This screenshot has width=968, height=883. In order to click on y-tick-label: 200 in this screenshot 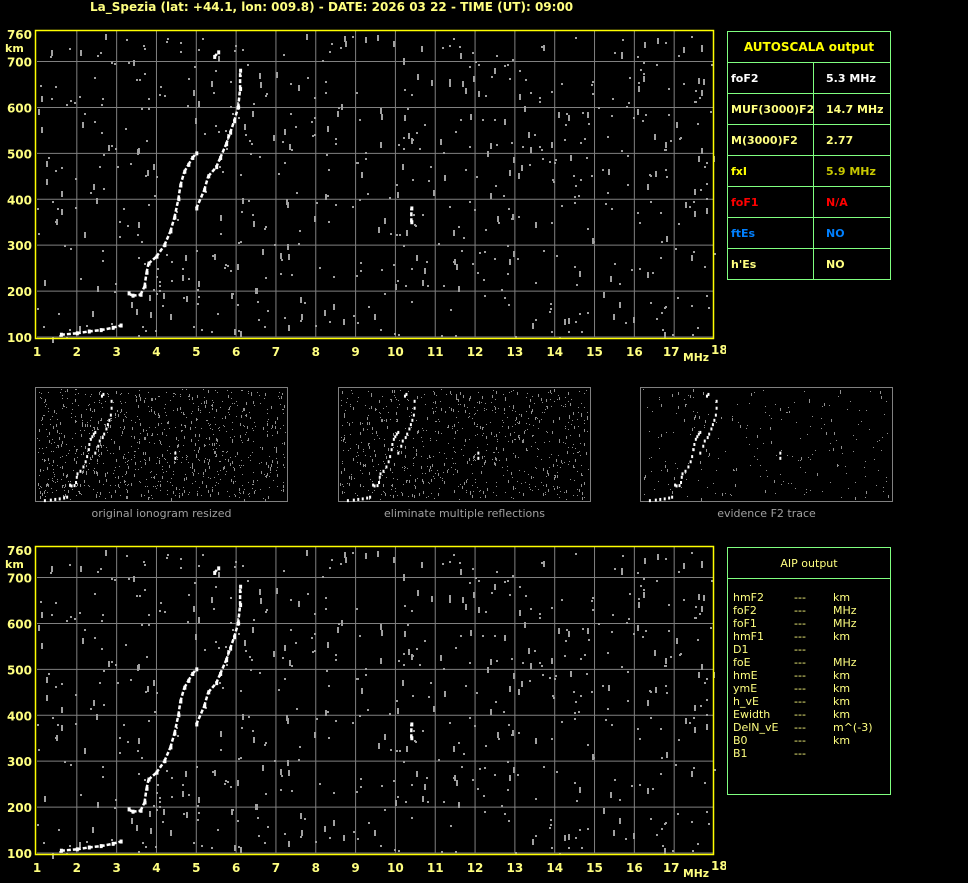, I will do `click(19, 808)`.